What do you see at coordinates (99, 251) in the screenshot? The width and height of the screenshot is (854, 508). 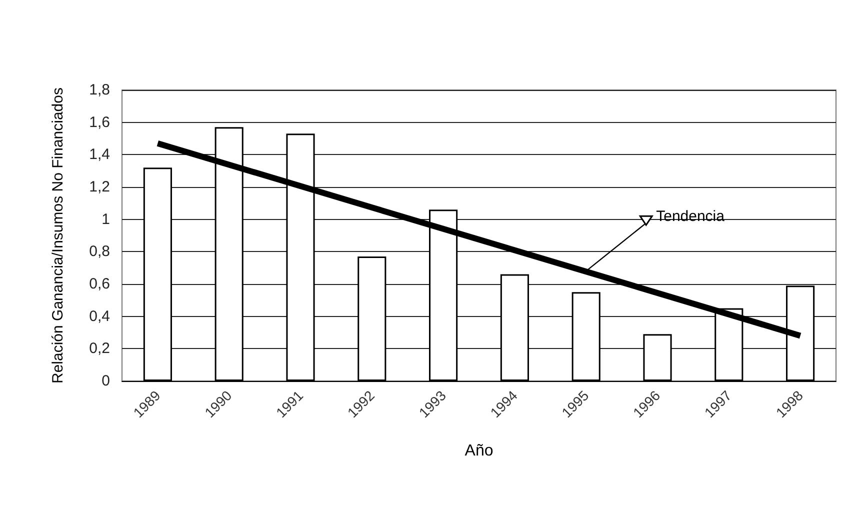 I see `y-tick-label: 0,8` at bounding box center [99, 251].